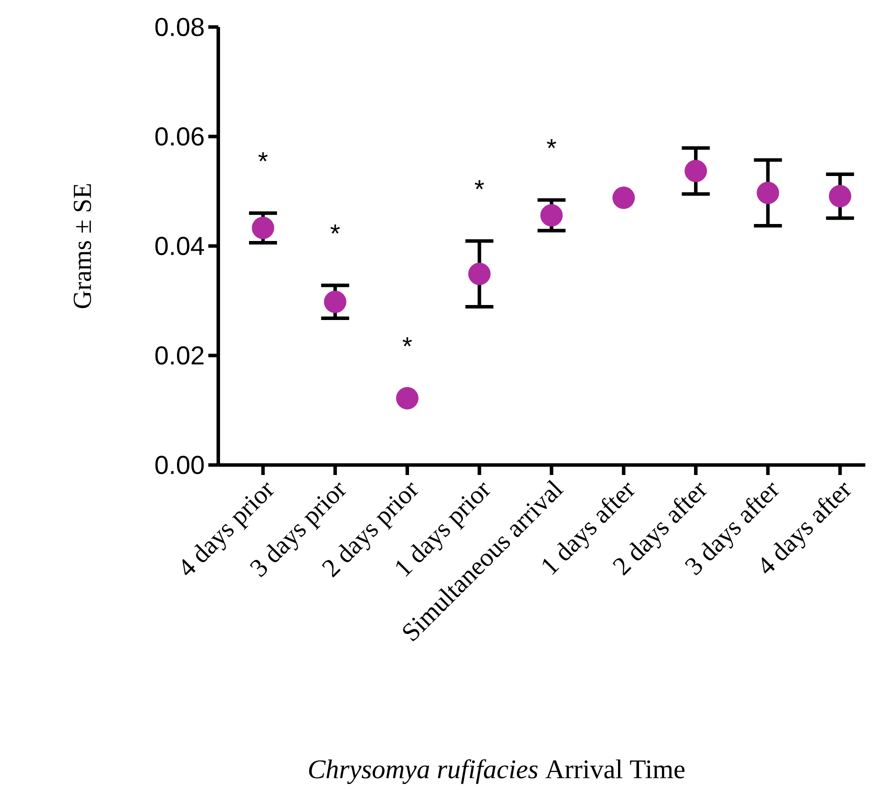  Describe the element at coordinates (179, 355) in the screenshot. I see `y-tick-label: 0.02` at that location.